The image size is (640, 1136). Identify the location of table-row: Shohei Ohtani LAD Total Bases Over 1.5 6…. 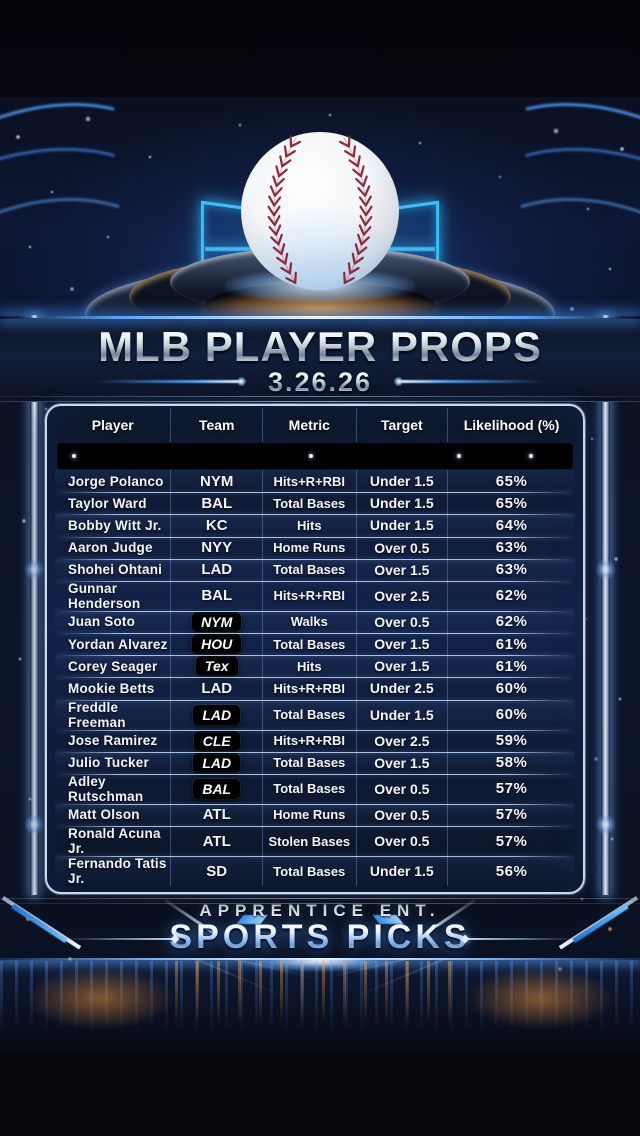
(315, 570).